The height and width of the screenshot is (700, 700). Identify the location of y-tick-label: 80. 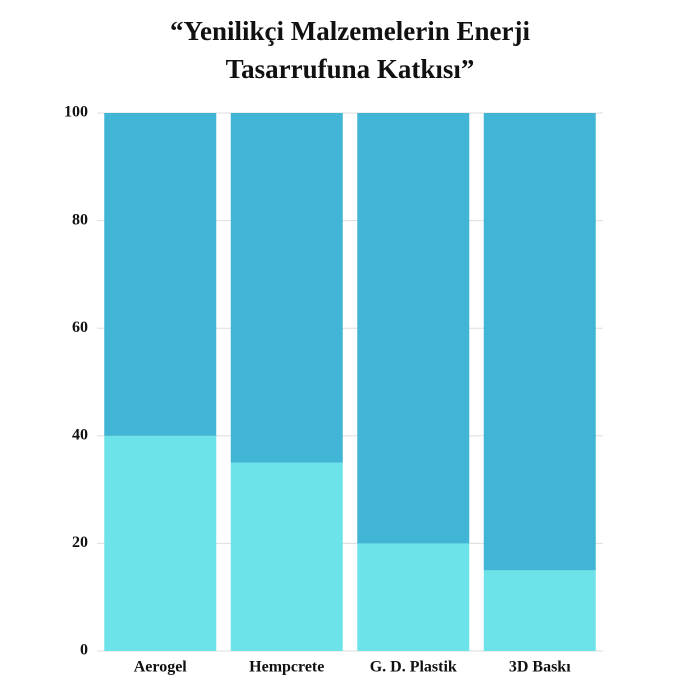
(80, 219).